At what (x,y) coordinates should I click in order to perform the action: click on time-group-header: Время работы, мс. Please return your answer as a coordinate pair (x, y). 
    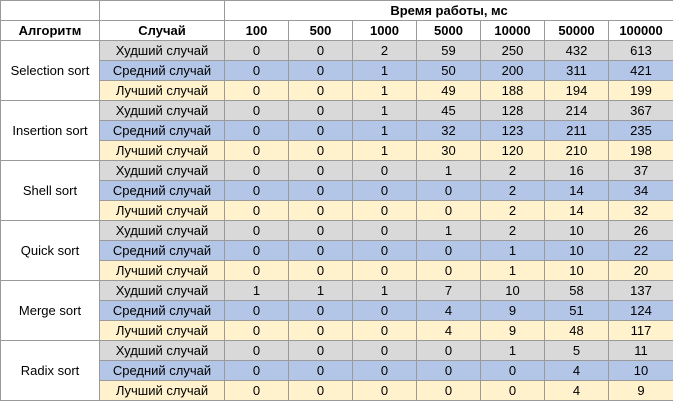
    Looking at the image, I should click on (448, 10).